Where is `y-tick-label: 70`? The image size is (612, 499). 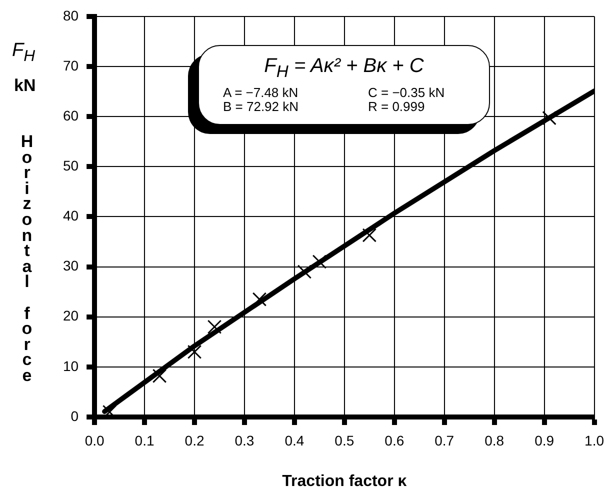
y-tick-label: 70 is located at coordinates (70, 65).